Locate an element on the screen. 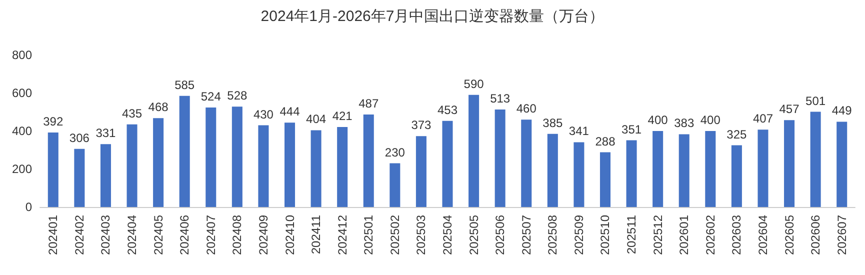  x-tick-label: 202409 is located at coordinates (263, 235).